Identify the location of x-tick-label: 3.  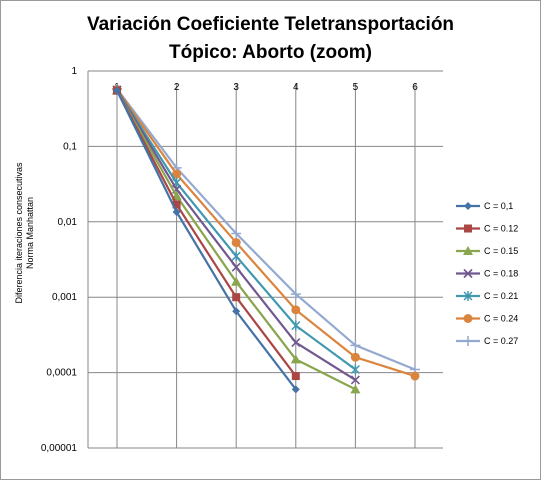
(236, 87).